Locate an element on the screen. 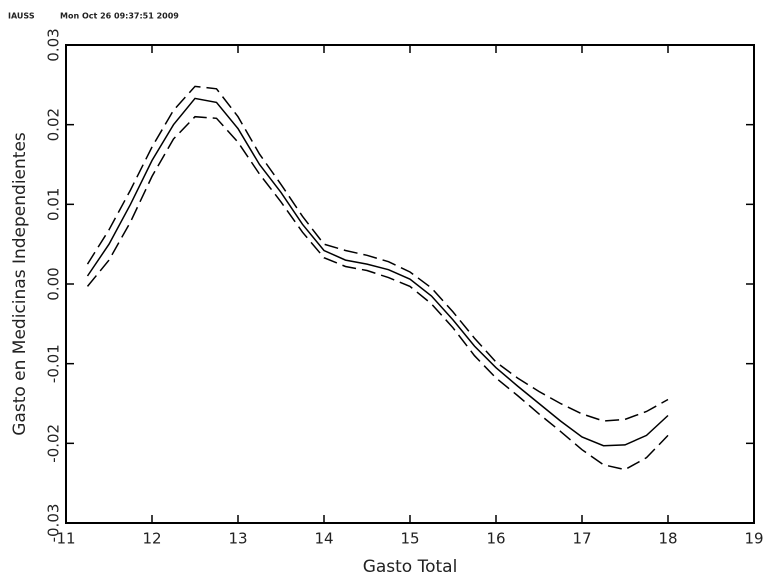  x-tick-label: 12 is located at coordinates (151, 539).